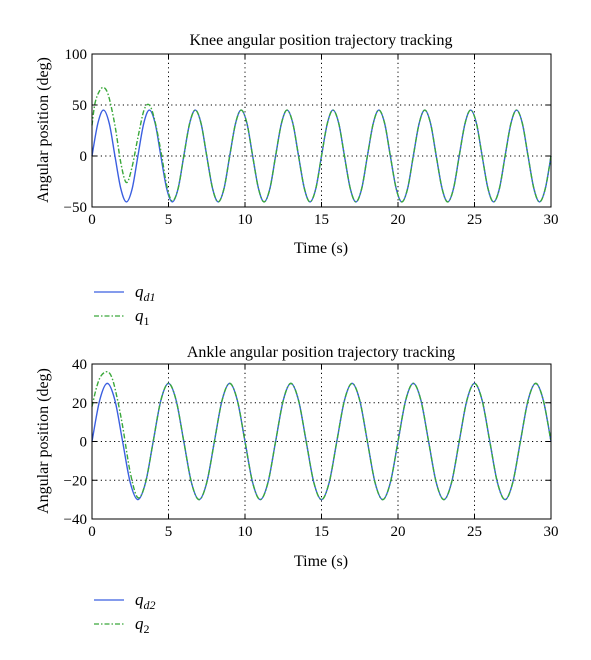 This screenshot has height=660, width=591. I want to click on knee-x-tick-label-5: 5, so click(169, 220).